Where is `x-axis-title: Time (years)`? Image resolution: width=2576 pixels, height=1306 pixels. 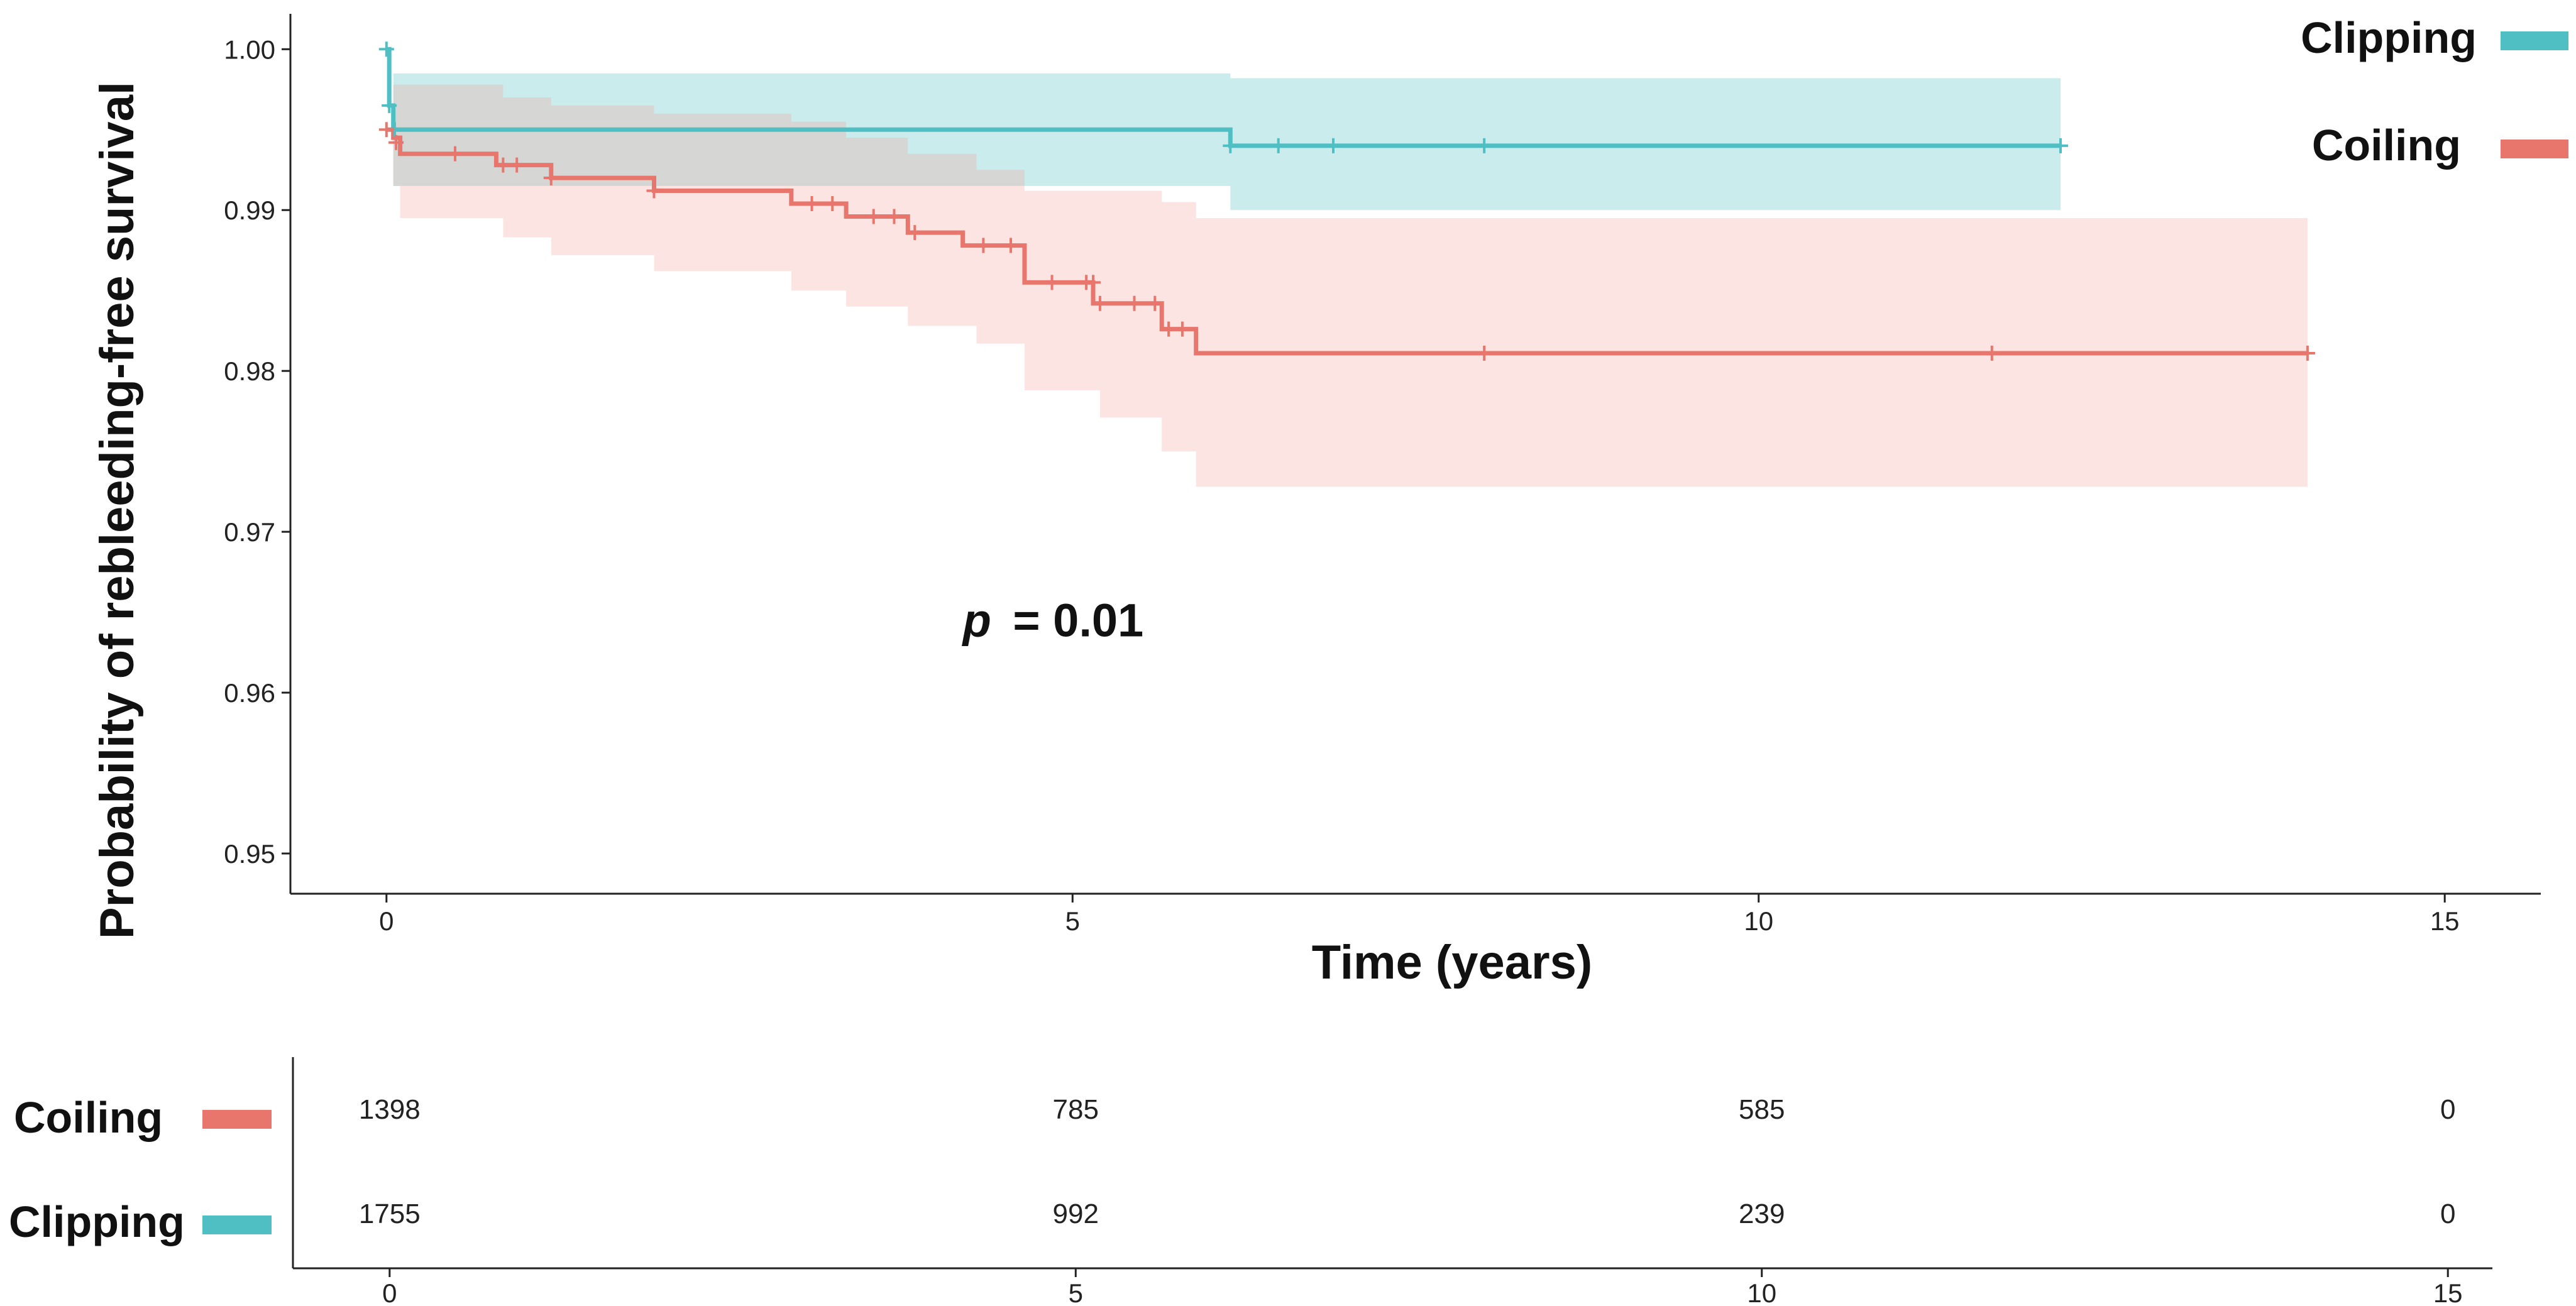 x-axis-title: Time (years) is located at coordinates (1452, 963).